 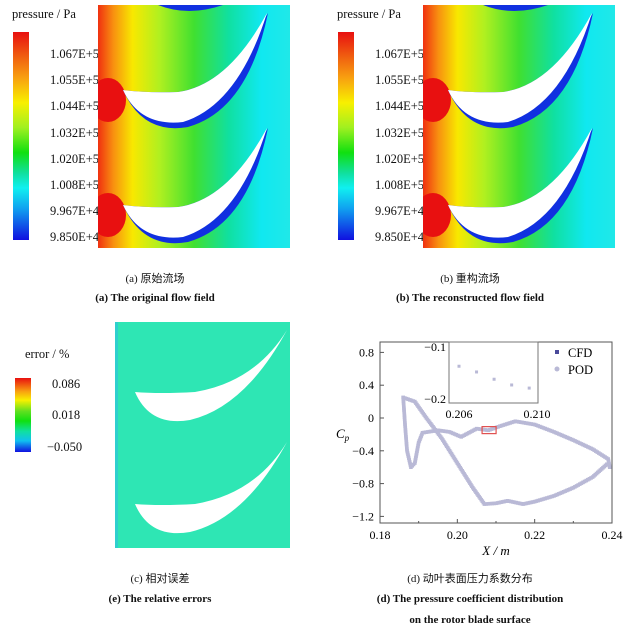 What do you see at coordinates (495, 550) in the screenshot?
I see `x-axis-label: X / m` at bounding box center [495, 550].